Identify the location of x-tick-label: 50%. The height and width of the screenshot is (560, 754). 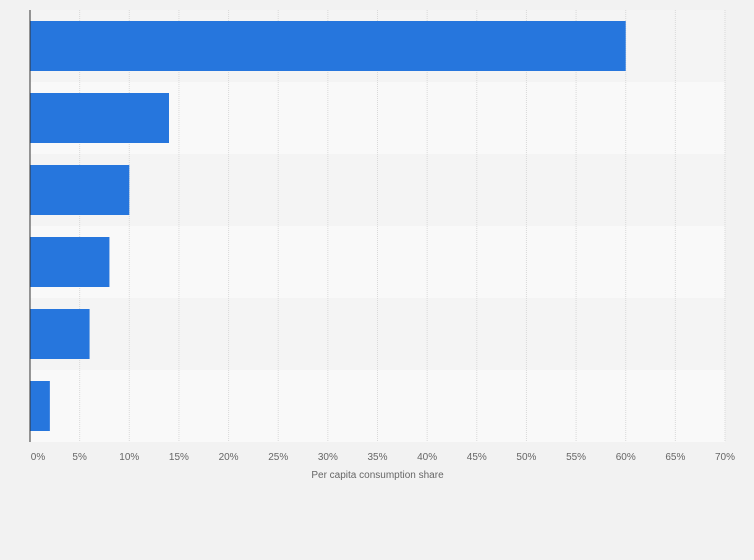
(526, 457).